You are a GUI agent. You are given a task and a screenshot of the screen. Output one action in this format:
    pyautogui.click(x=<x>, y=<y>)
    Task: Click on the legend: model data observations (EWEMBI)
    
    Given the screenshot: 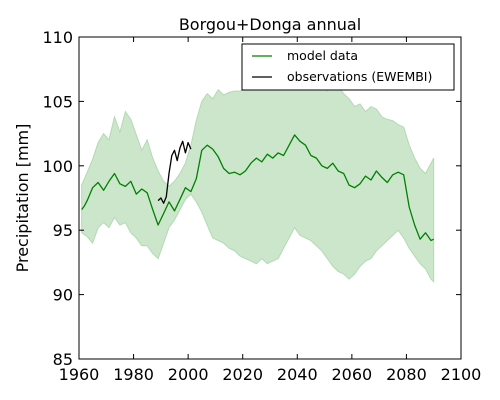 What is the action you would take?
    pyautogui.click(x=348, y=67)
    